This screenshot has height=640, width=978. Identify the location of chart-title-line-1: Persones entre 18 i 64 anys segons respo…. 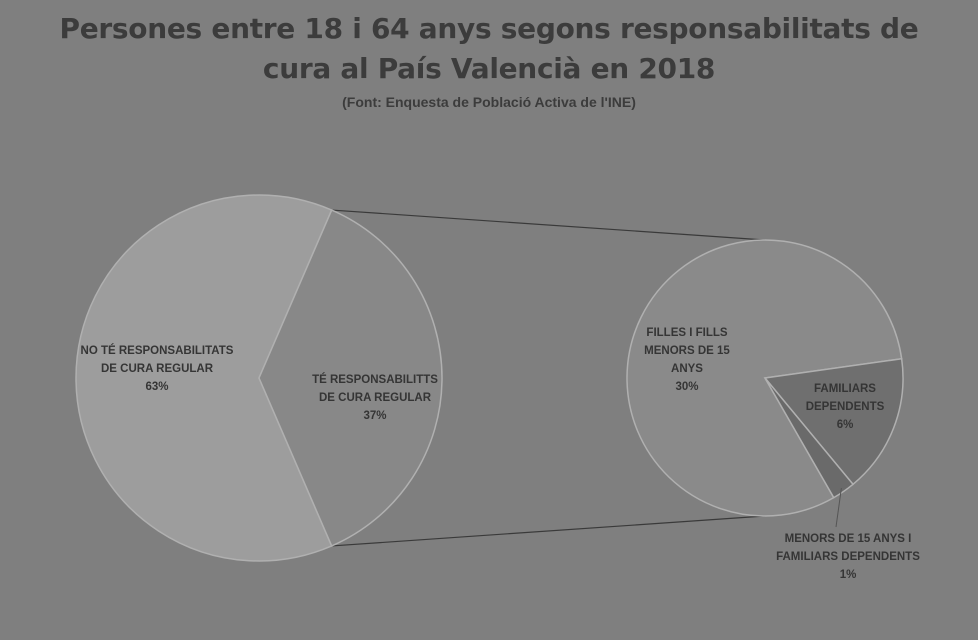
(489, 28).